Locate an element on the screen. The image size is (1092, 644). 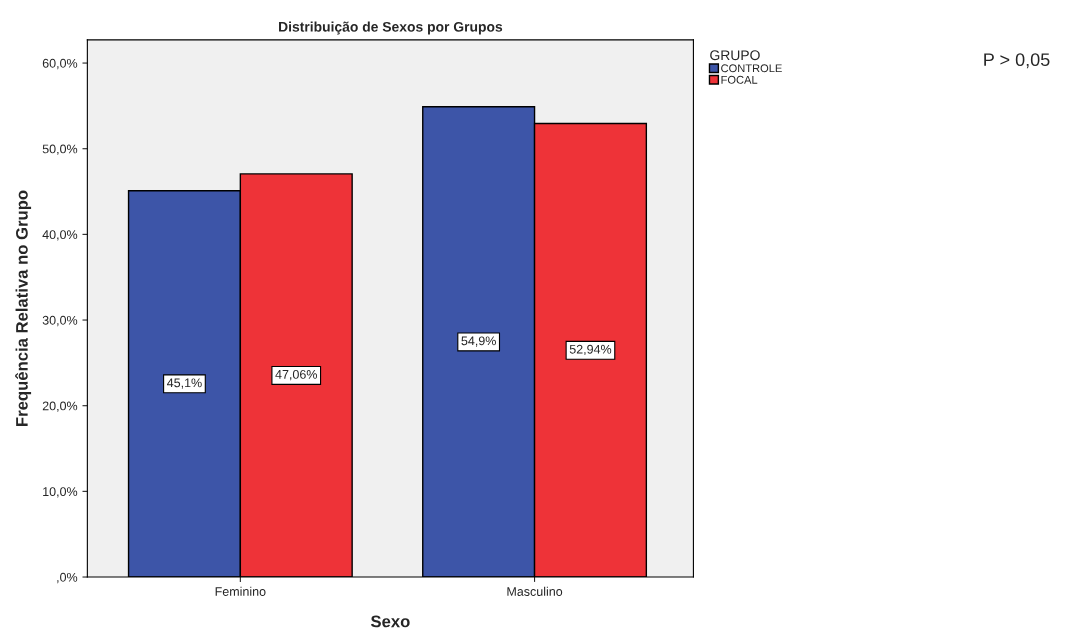
legend-title: GRUPO is located at coordinates (735, 55).